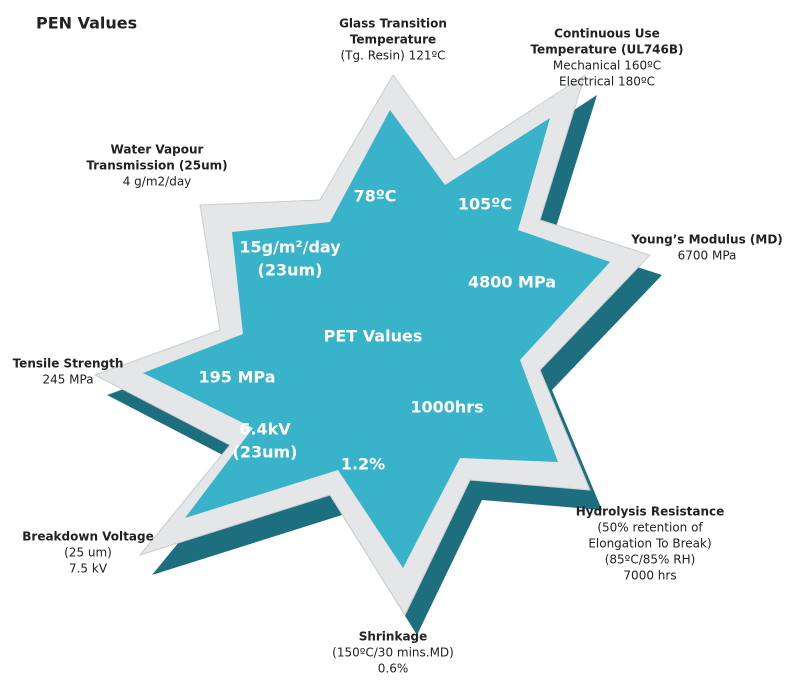 This screenshot has height=684, width=794. Describe the element at coordinates (237, 377) in the screenshot. I see `pet-value: 195 MPa` at that location.